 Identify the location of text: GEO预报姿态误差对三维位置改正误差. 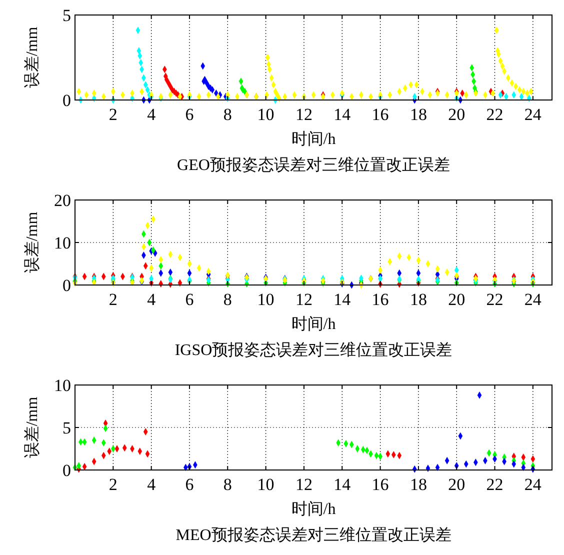
(313, 165).